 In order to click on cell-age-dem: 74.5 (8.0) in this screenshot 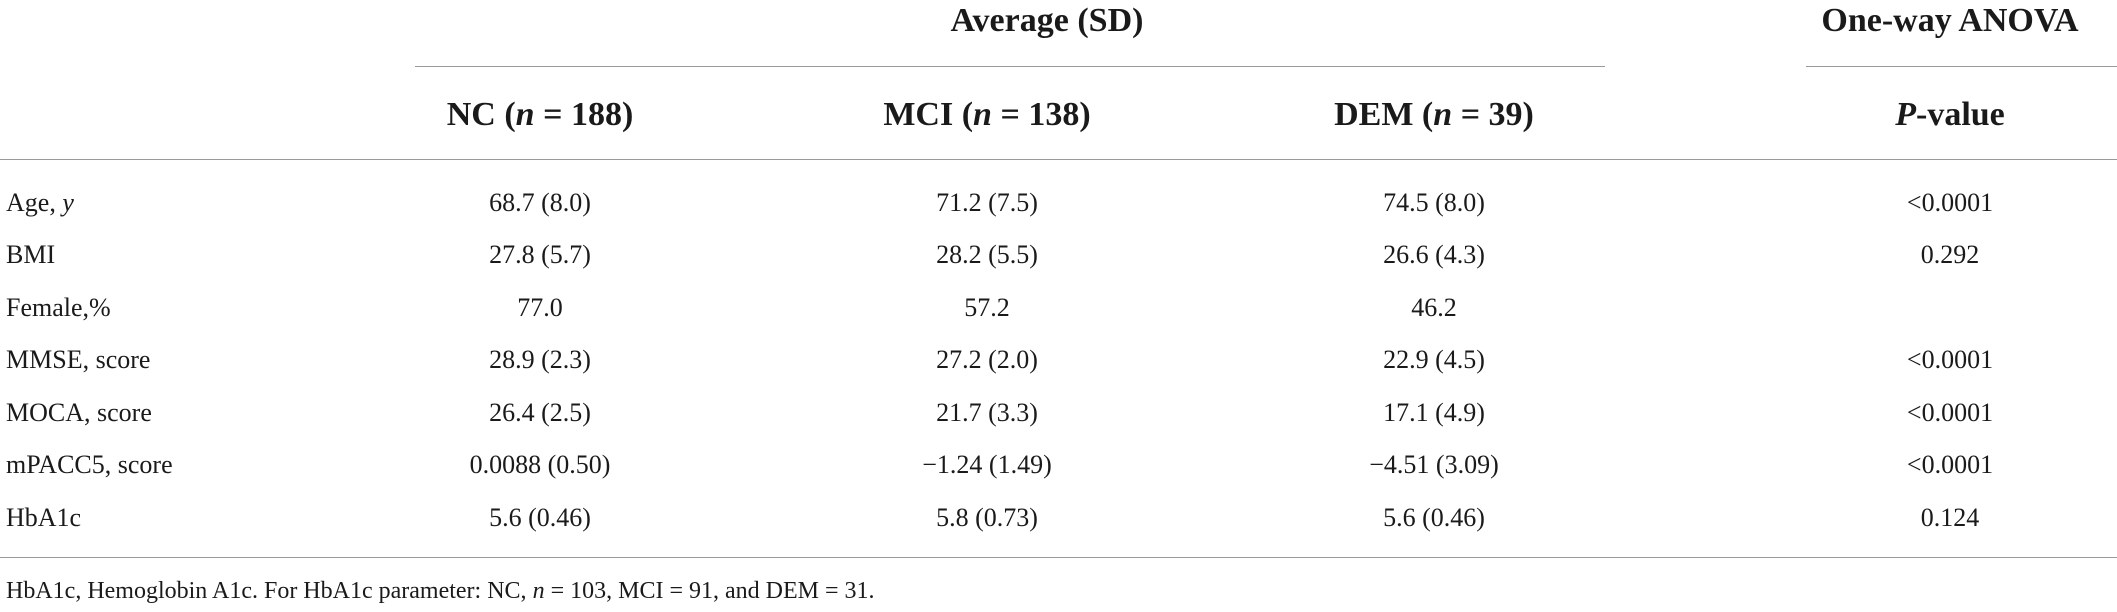, I will do `click(1434, 202)`.